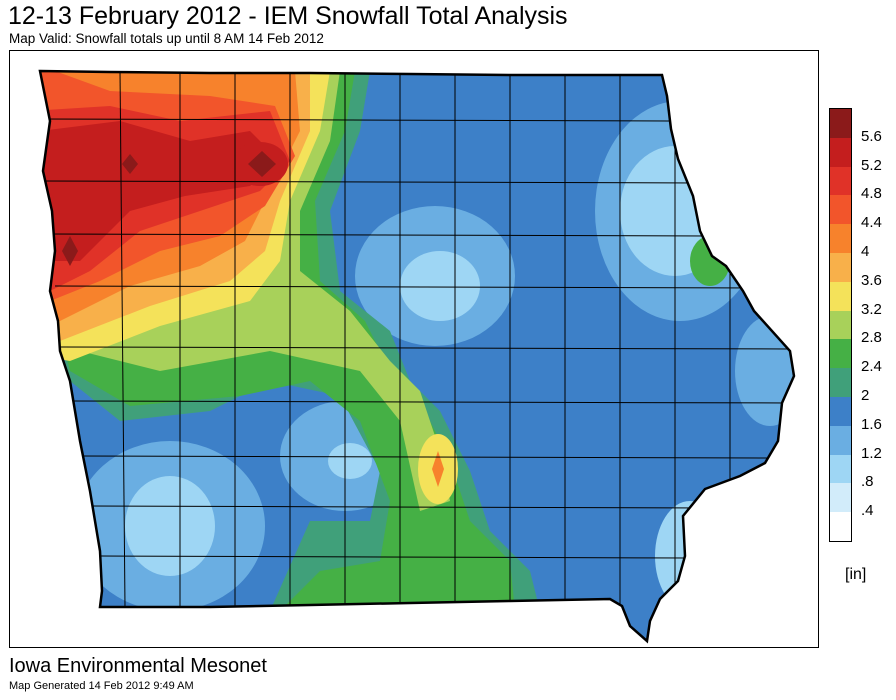 This screenshot has height=700, width=896. Describe the element at coordinates (101, 686) in the screenshot. I see `footer-generated: Map Generated 14 Feb 2012 9:49 AM` at that location.